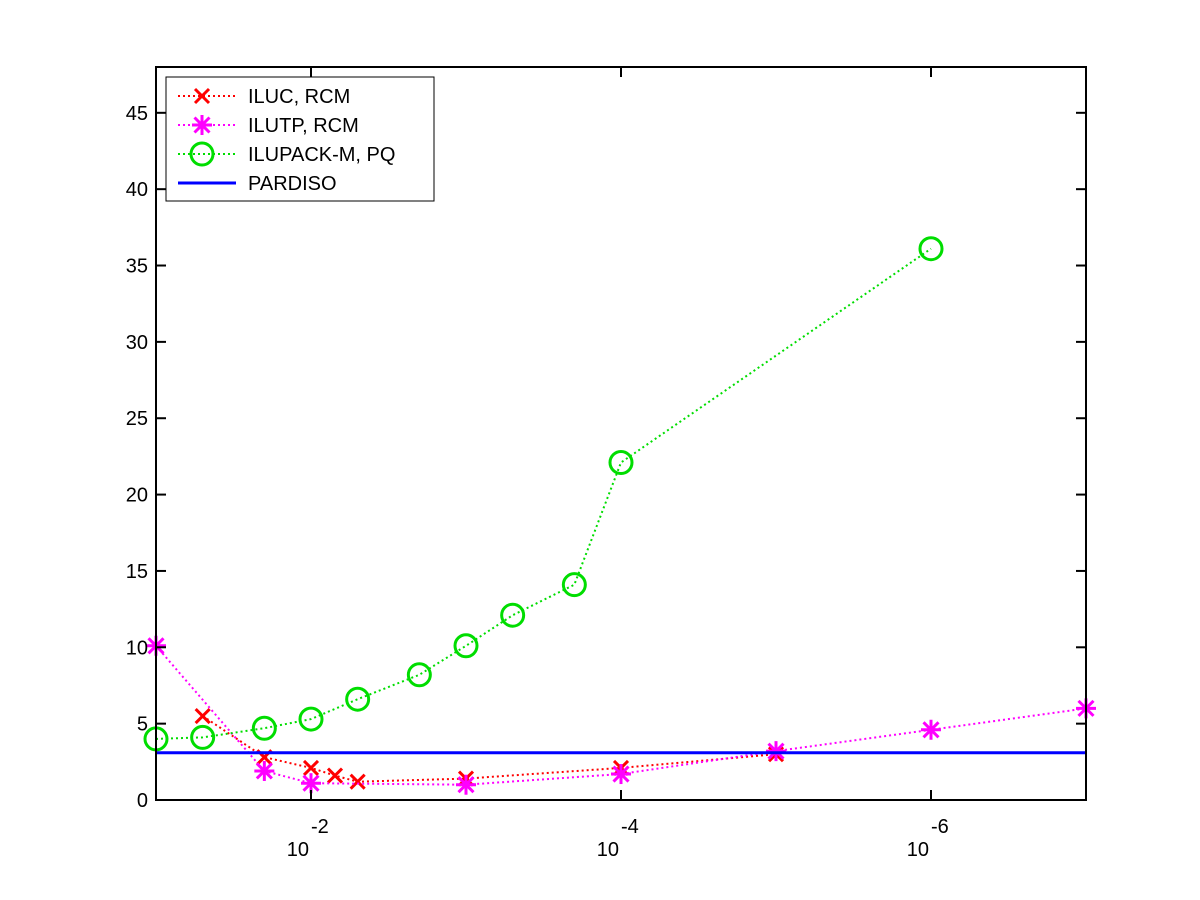 The width and height of the screenshot is (1200, 900). I want to click on legend-item-1: ILUTP, RCM, so click(268, 126).